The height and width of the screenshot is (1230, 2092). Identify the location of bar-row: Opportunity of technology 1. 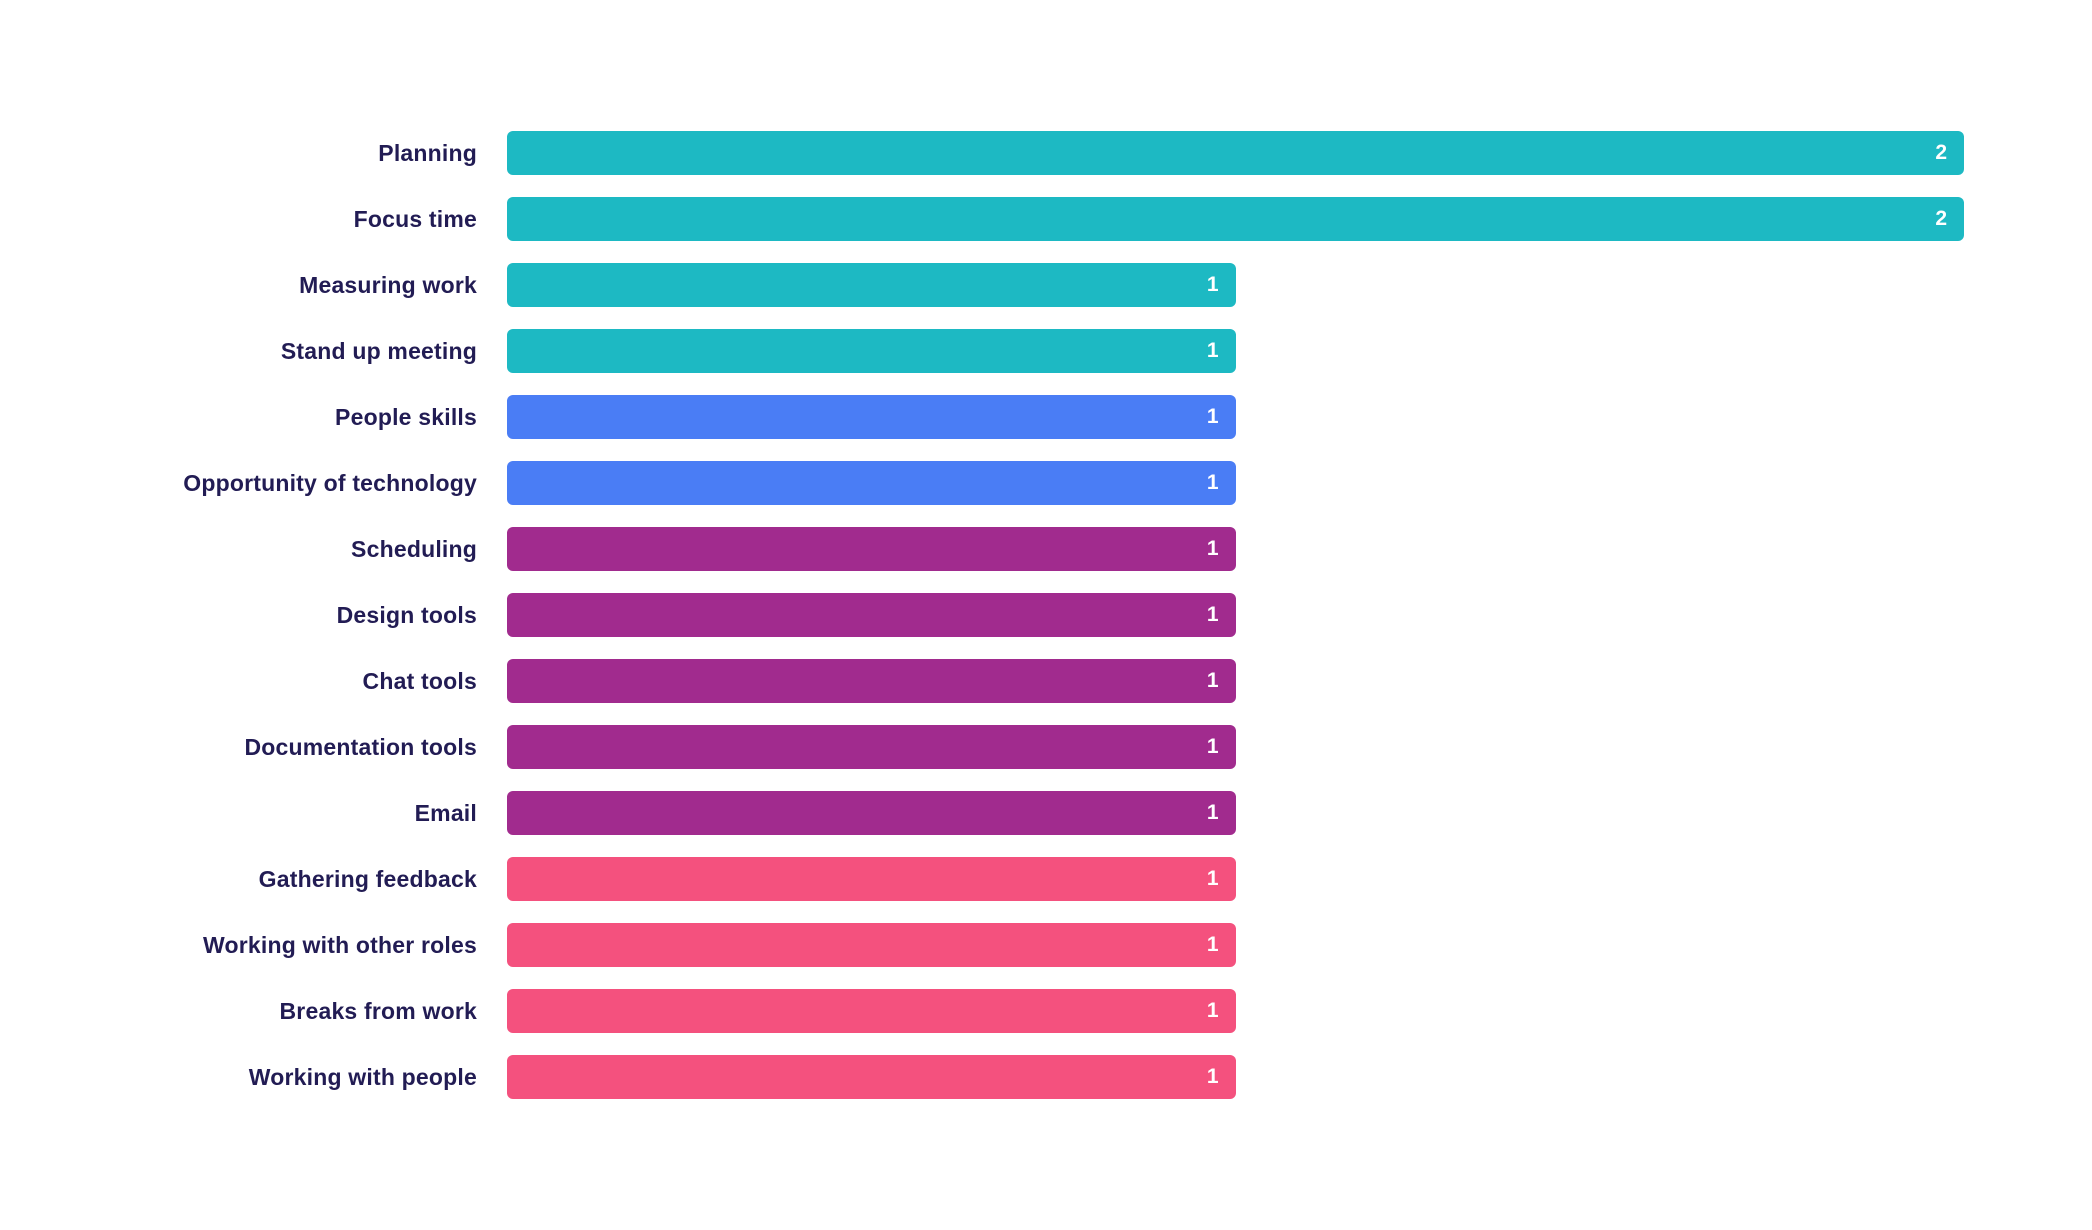
(982, 483).